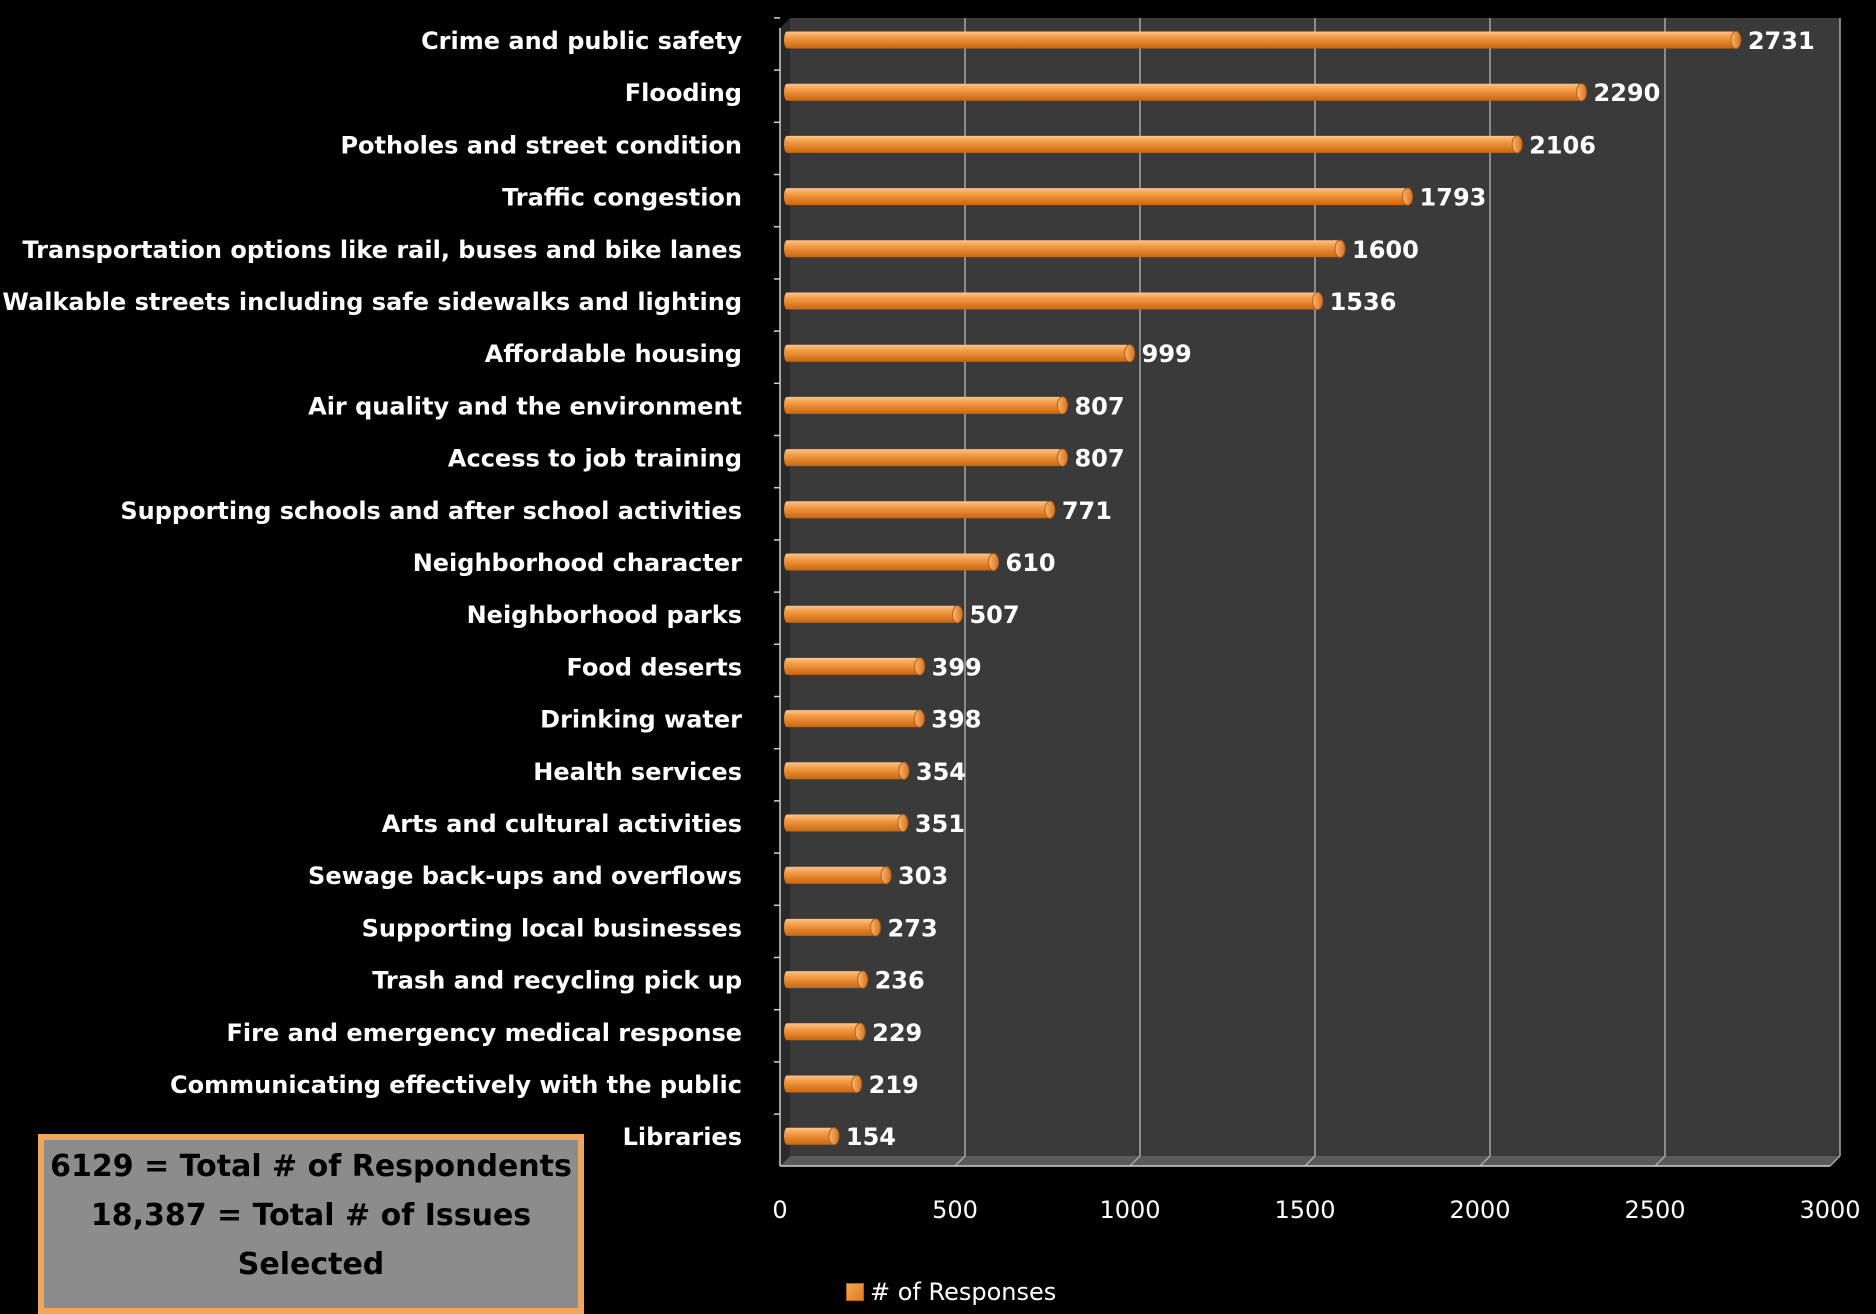 The height and width of the screenshot is (1314, 1876). I want to click on x-tick-label: 1000, so click(1129, 1210).